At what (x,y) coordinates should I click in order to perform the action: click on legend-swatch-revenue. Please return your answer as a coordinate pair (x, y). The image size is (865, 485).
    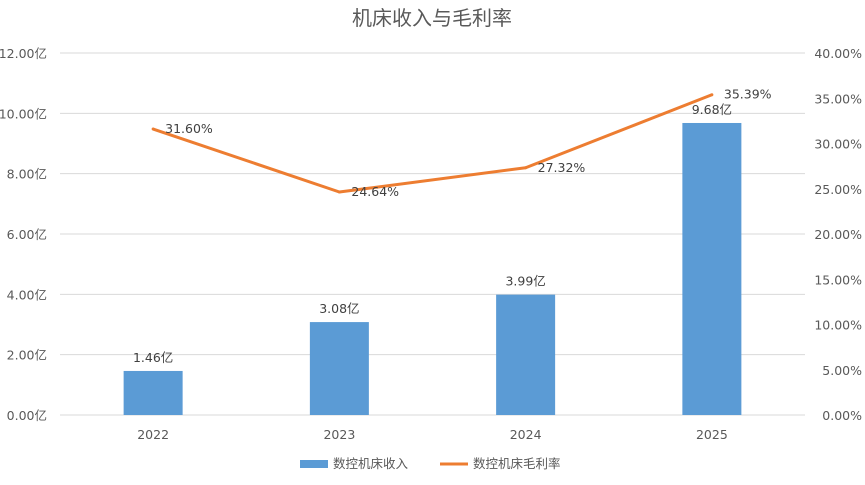
    Looking at the image, I should click on (314, 464).